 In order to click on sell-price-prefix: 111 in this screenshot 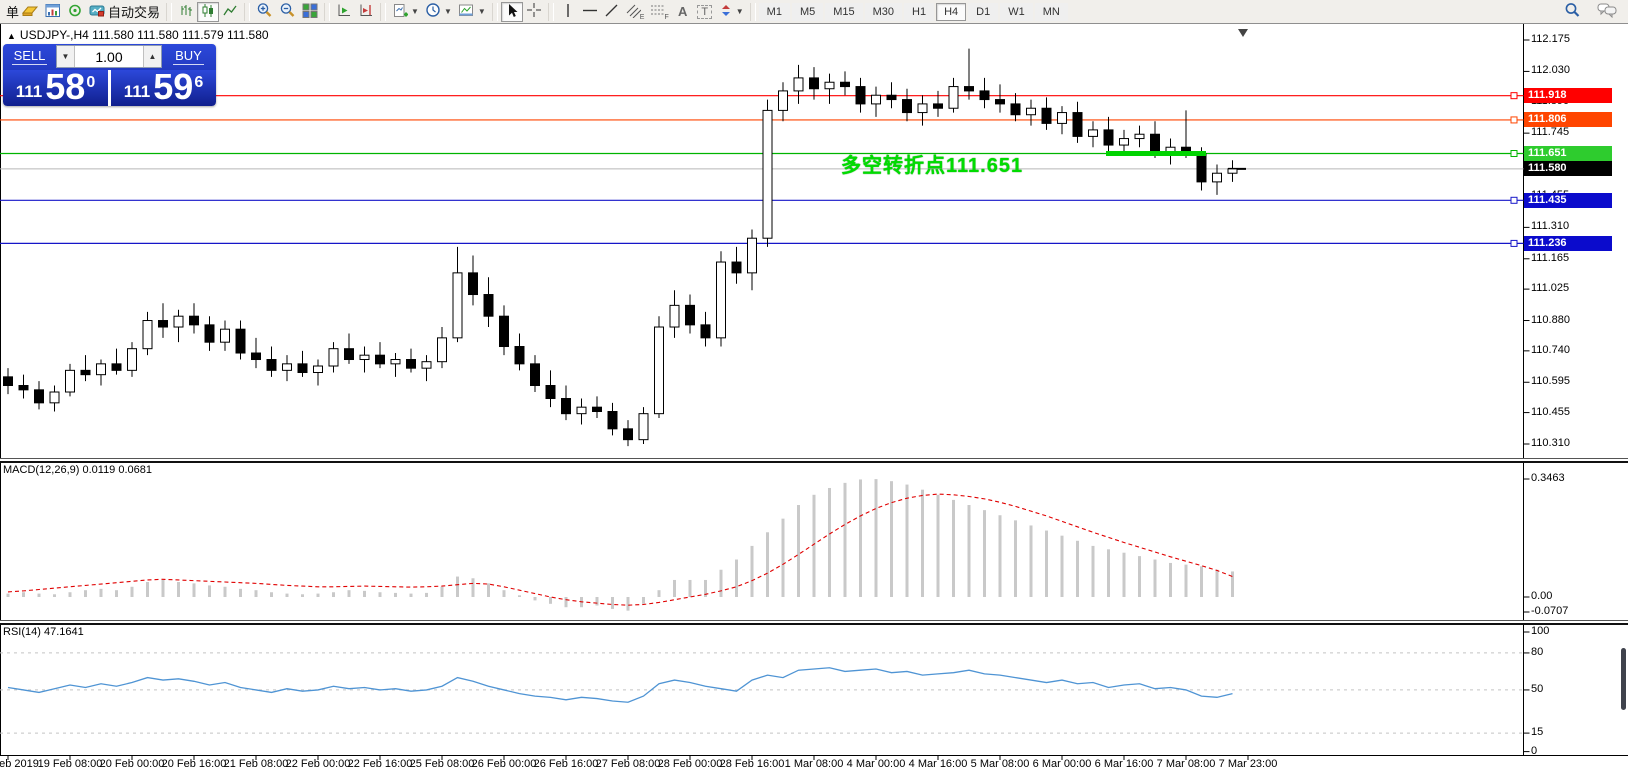, I will do `click(29, 91)`.